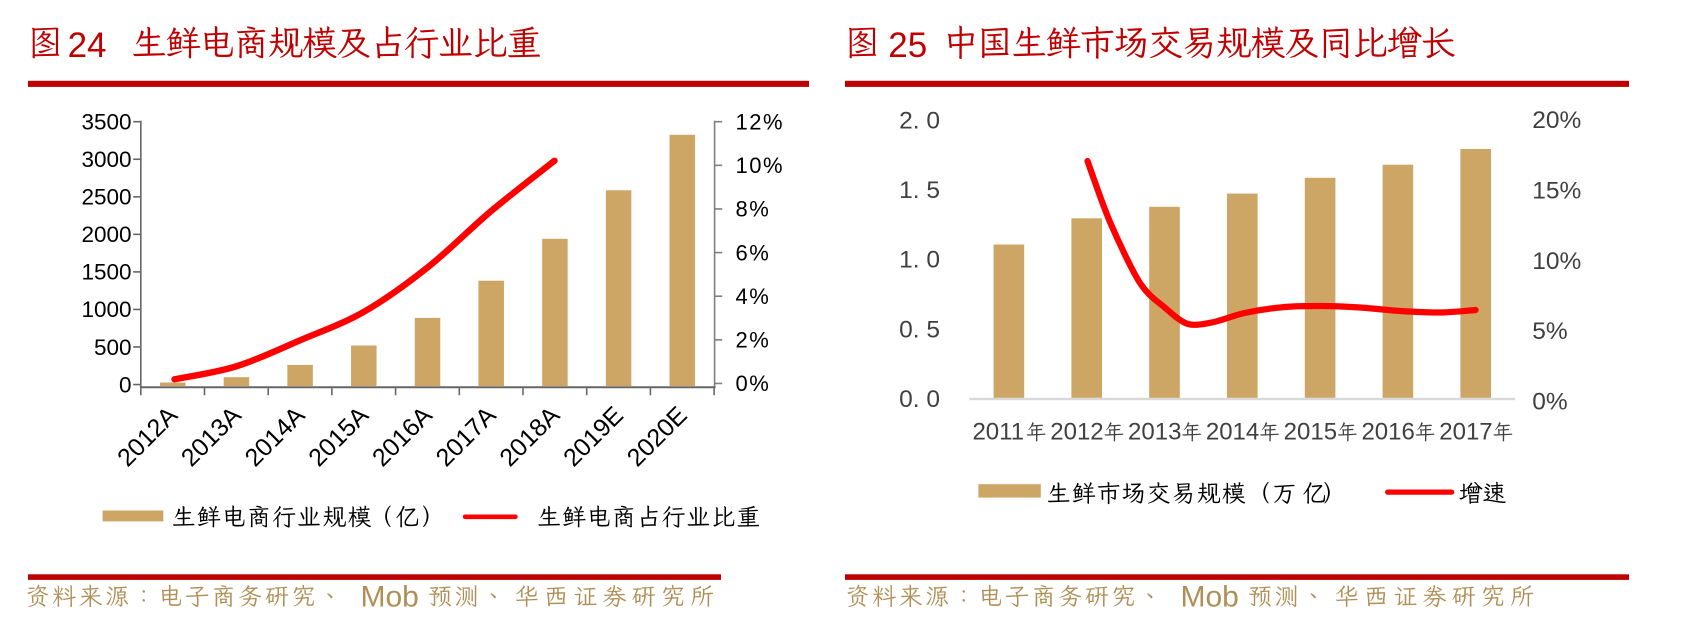 This screenshot has height=620, width=1694. I want to click on svg-text: 2012, so click(1076, 432).